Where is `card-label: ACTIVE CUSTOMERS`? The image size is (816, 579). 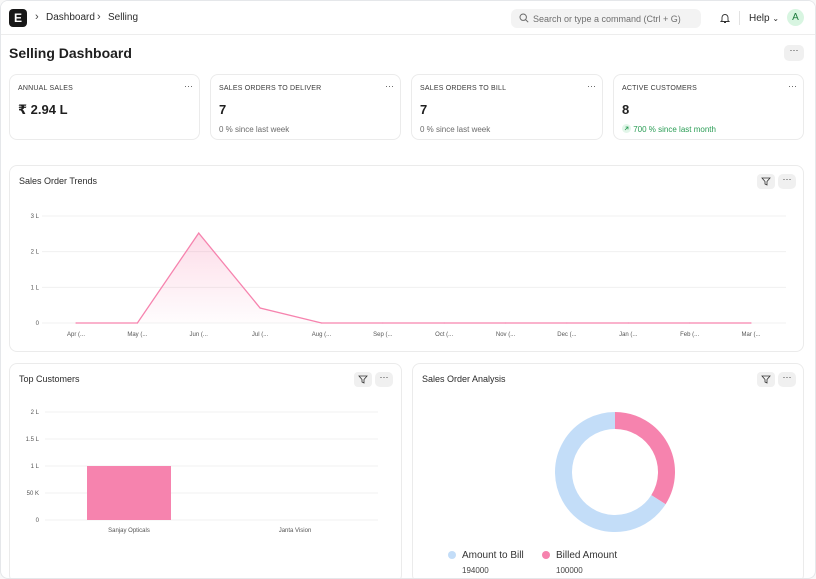
card-label: ACTIVE CUSTOMERS is located at coordinates (660, 88).